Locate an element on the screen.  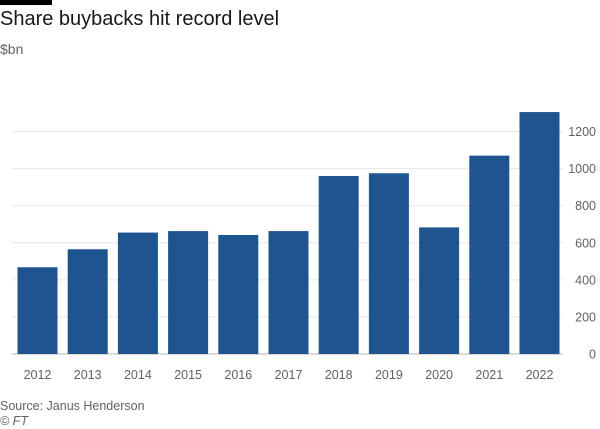
bar-2018 is located at coordinates (338, 265).